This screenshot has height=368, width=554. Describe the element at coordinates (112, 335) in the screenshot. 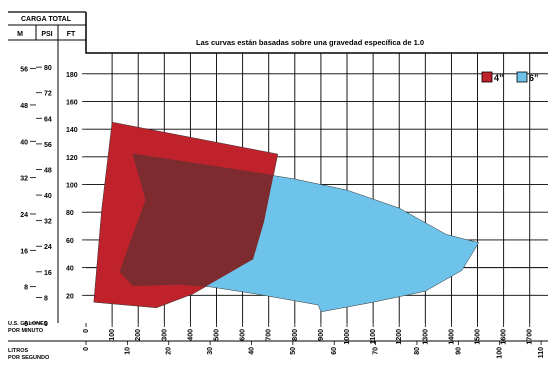

I see `tick-label-gpm: 100` at that location.